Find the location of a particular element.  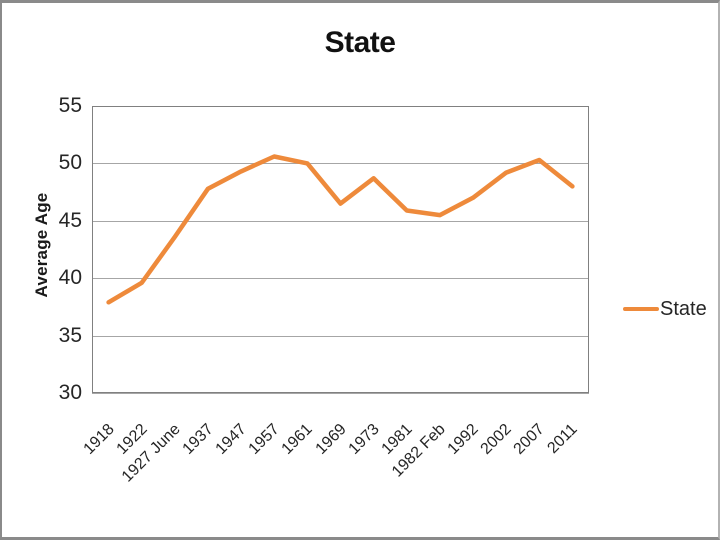

y-tick-label: 40 is located at coordinates (70, 277).